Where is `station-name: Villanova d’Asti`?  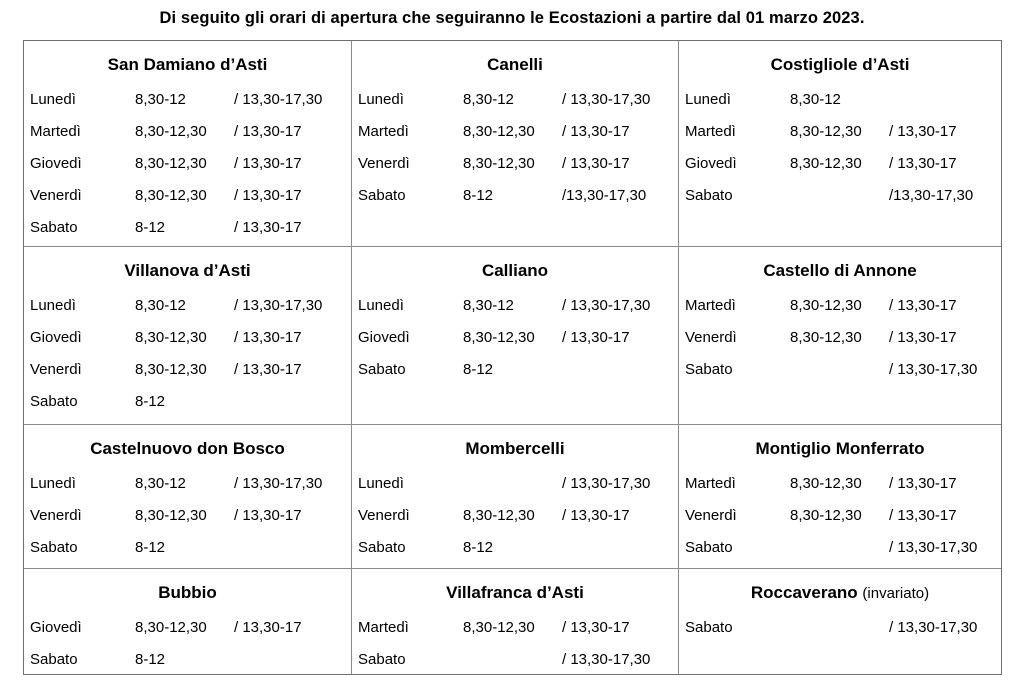
station-name: Villanova d’Asti is located at coordinates (187, 271).